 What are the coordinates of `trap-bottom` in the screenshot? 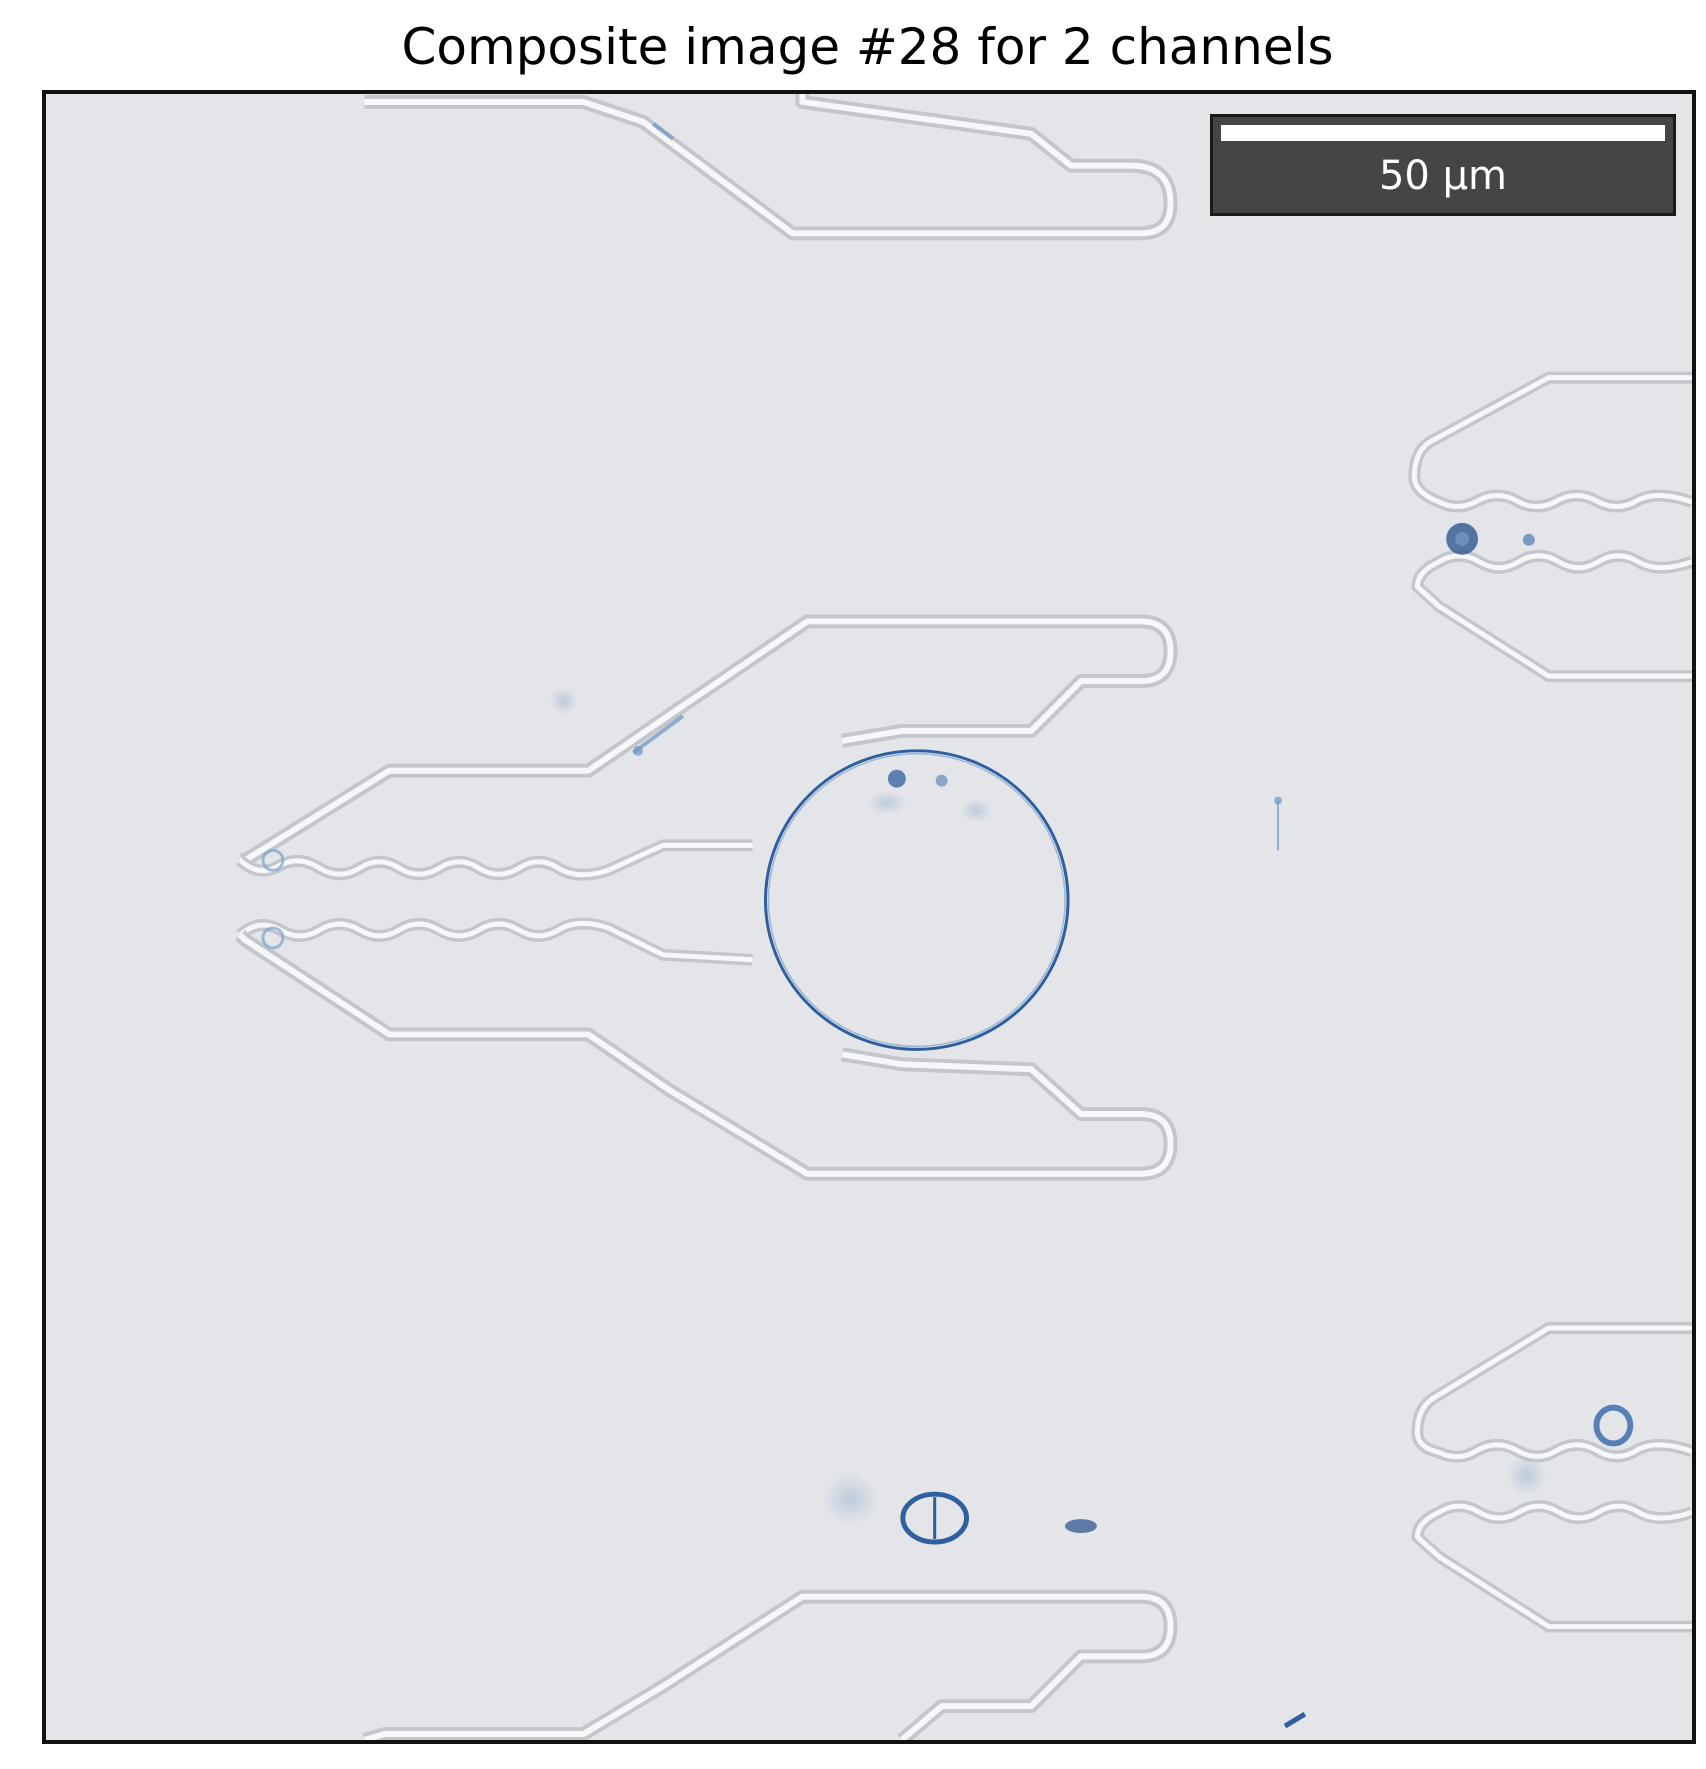 It's located at (770, 1664).